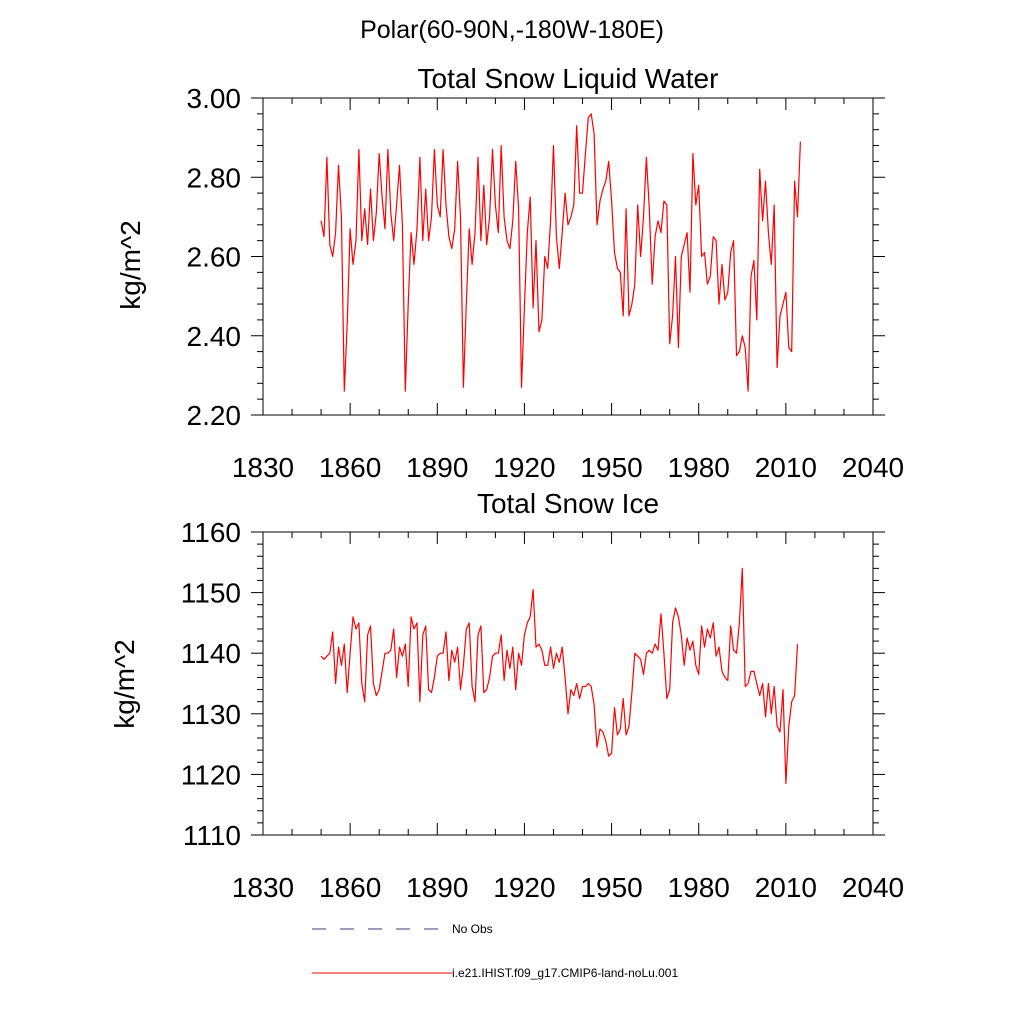 Image resolution: width=1024 pixels, height=1024 pixels. I want to click on chart-title: Total Snow Ice, so click(568, 503).